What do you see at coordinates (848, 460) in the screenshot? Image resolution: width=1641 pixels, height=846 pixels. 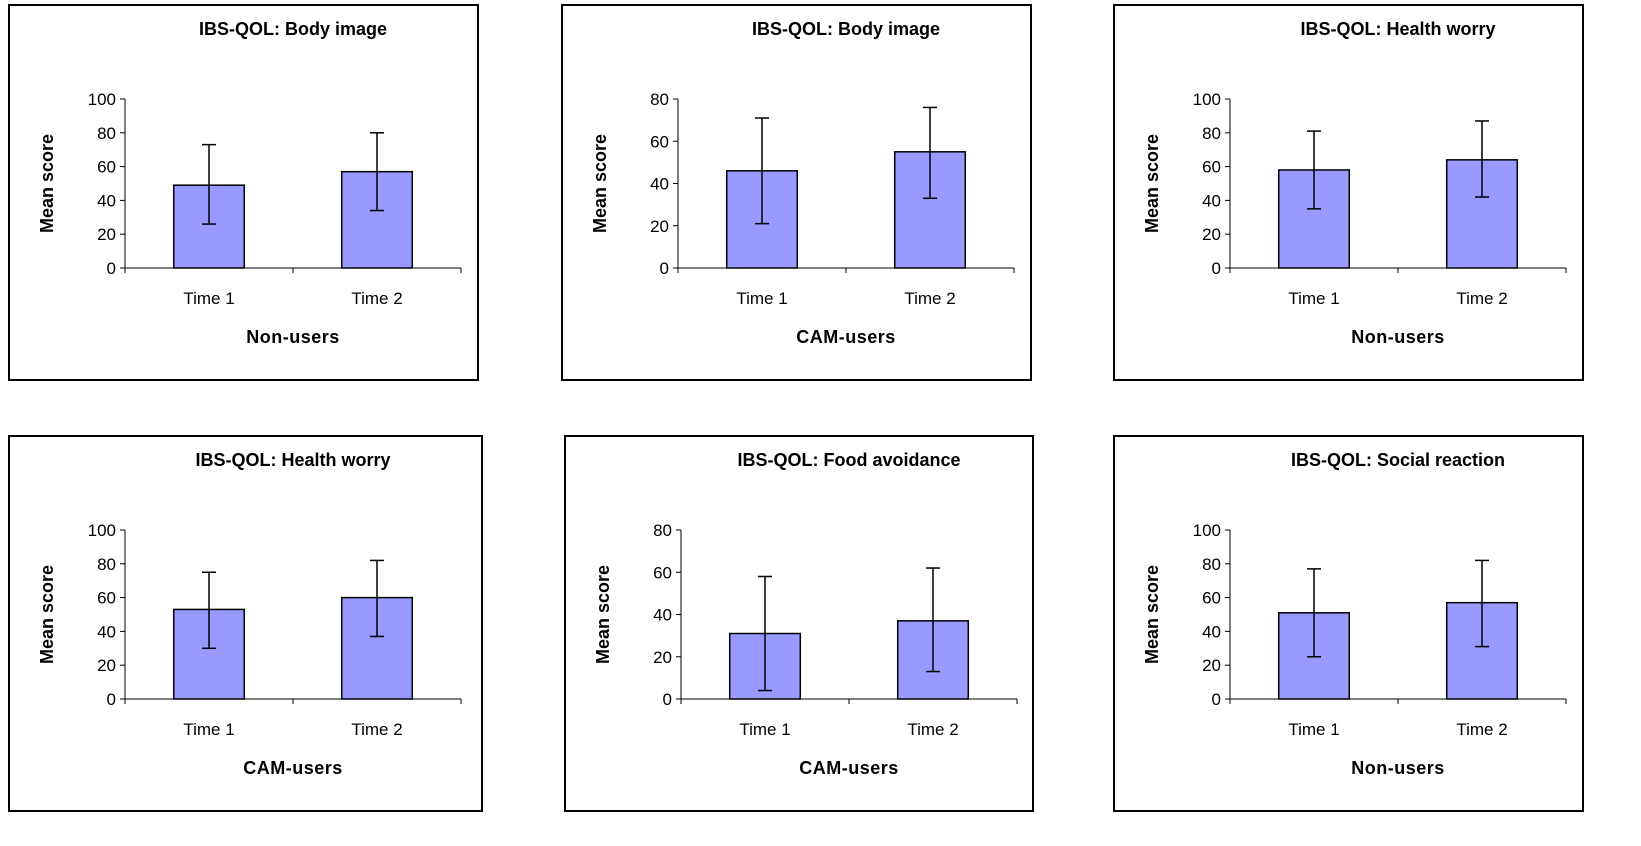 I see `chart-title: IBS-QOL: Food avoidance` at bounding box center [848, 460].